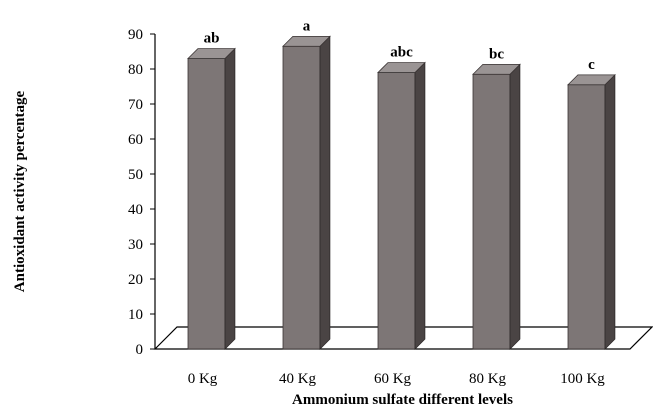  I want to click on x-axis-title: Ammonium sulfate different levels, so click(402, 400).